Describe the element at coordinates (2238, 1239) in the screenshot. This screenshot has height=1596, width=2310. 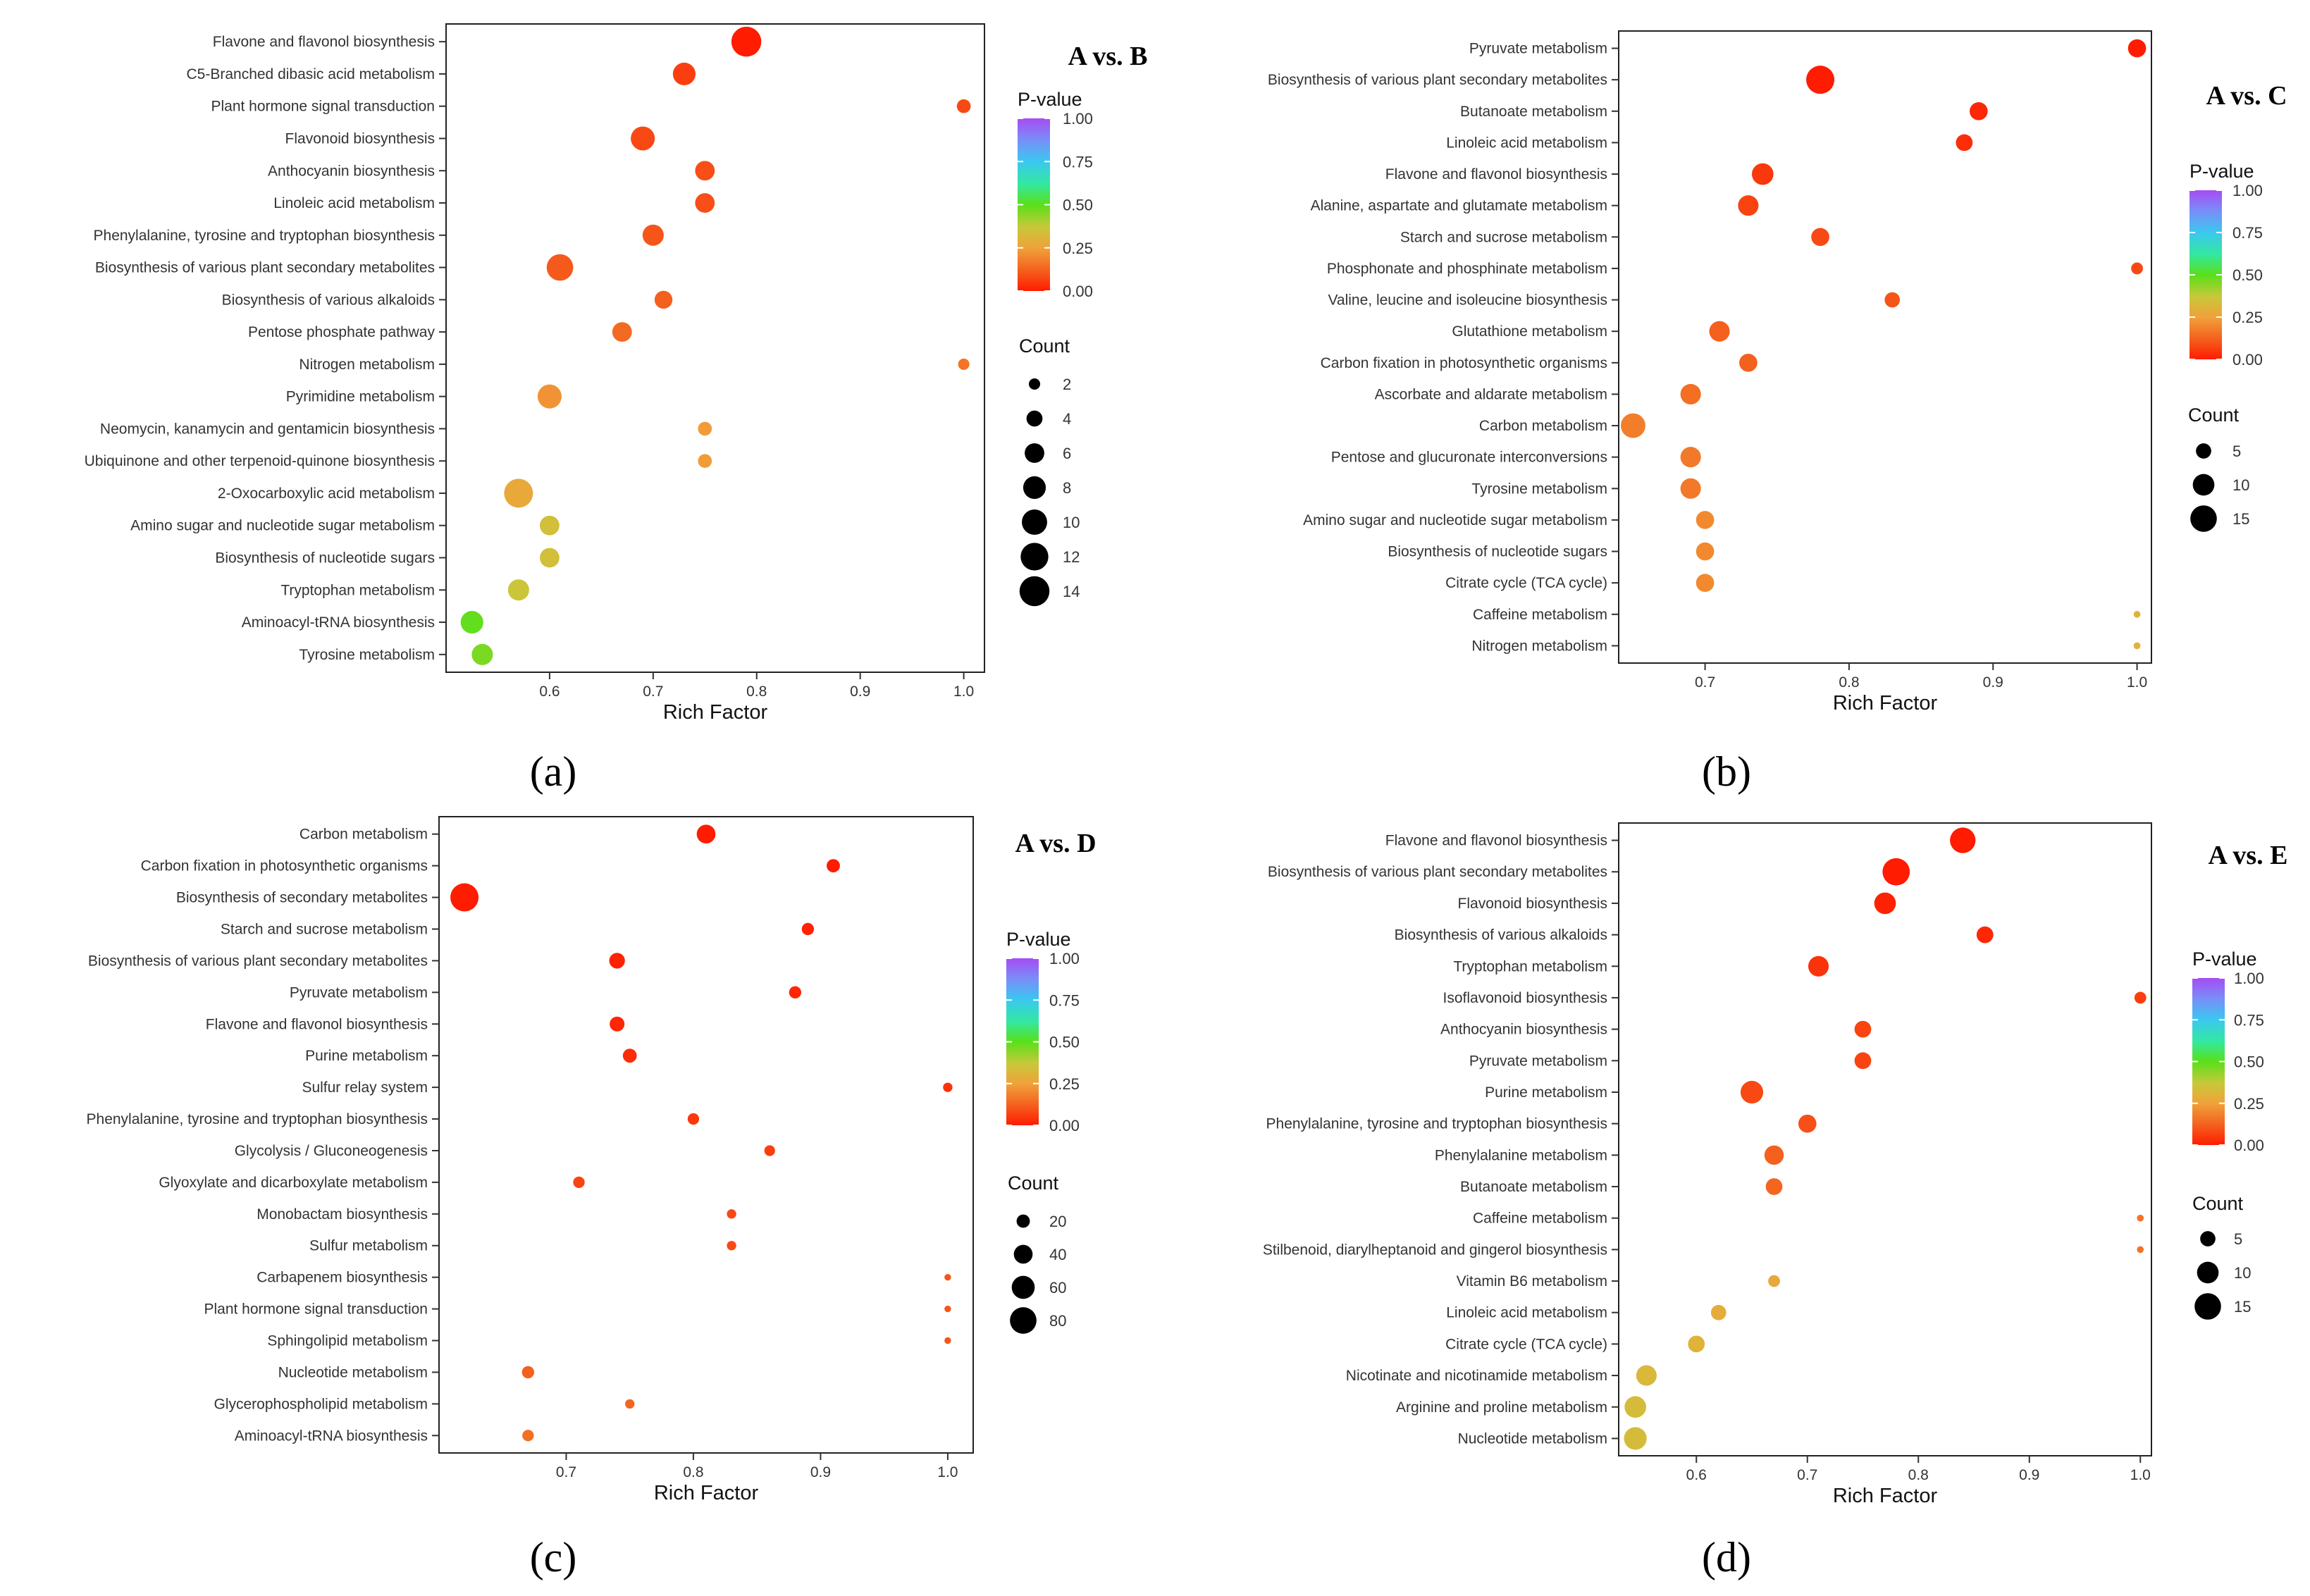
I see `size-legend-label: 5` at that location.